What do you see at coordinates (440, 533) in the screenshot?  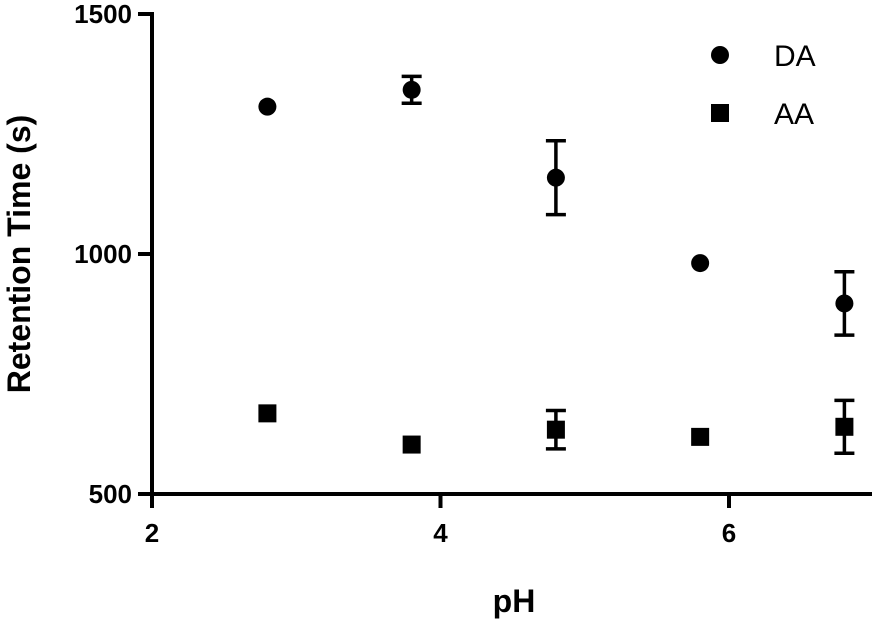 I see `x-tick-label: 4` at bounding box center [440, 533].